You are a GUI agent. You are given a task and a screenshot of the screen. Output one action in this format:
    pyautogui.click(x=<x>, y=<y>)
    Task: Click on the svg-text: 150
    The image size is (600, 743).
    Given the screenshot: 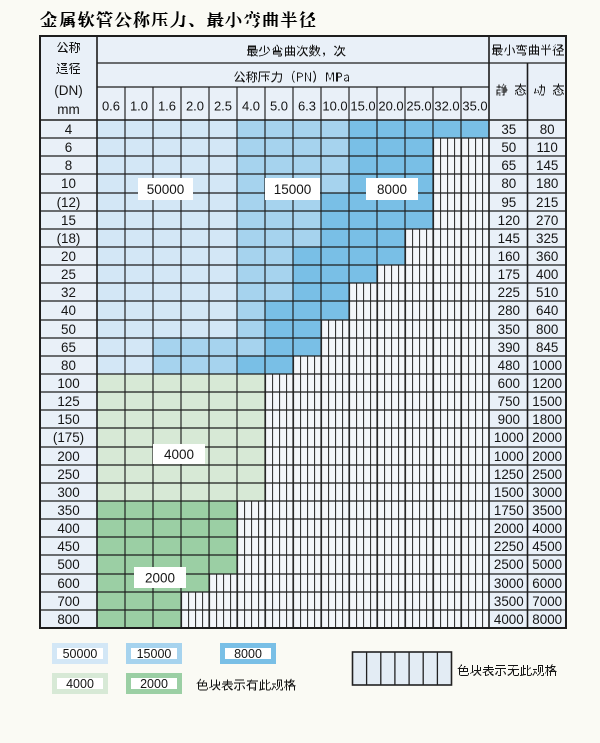 What is the action you would take?
    pyautogui.click(x=68, y=419)
    